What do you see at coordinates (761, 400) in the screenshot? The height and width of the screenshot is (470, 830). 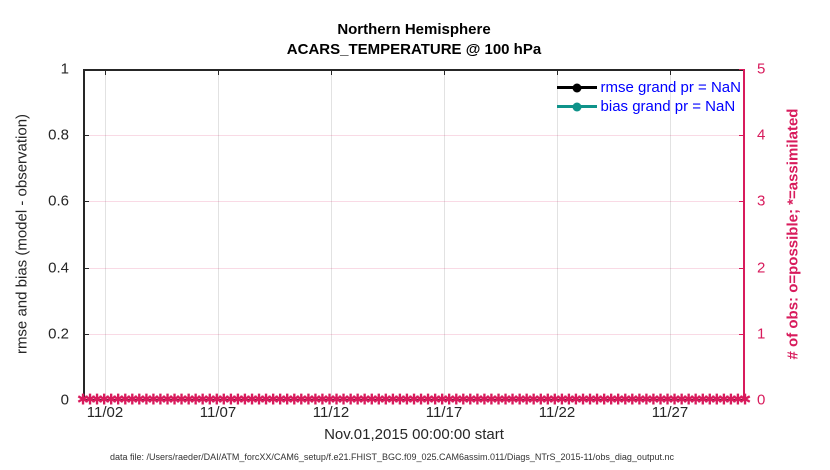 I see `y-tick-label-right: 0` at bounding box center [761, 400].